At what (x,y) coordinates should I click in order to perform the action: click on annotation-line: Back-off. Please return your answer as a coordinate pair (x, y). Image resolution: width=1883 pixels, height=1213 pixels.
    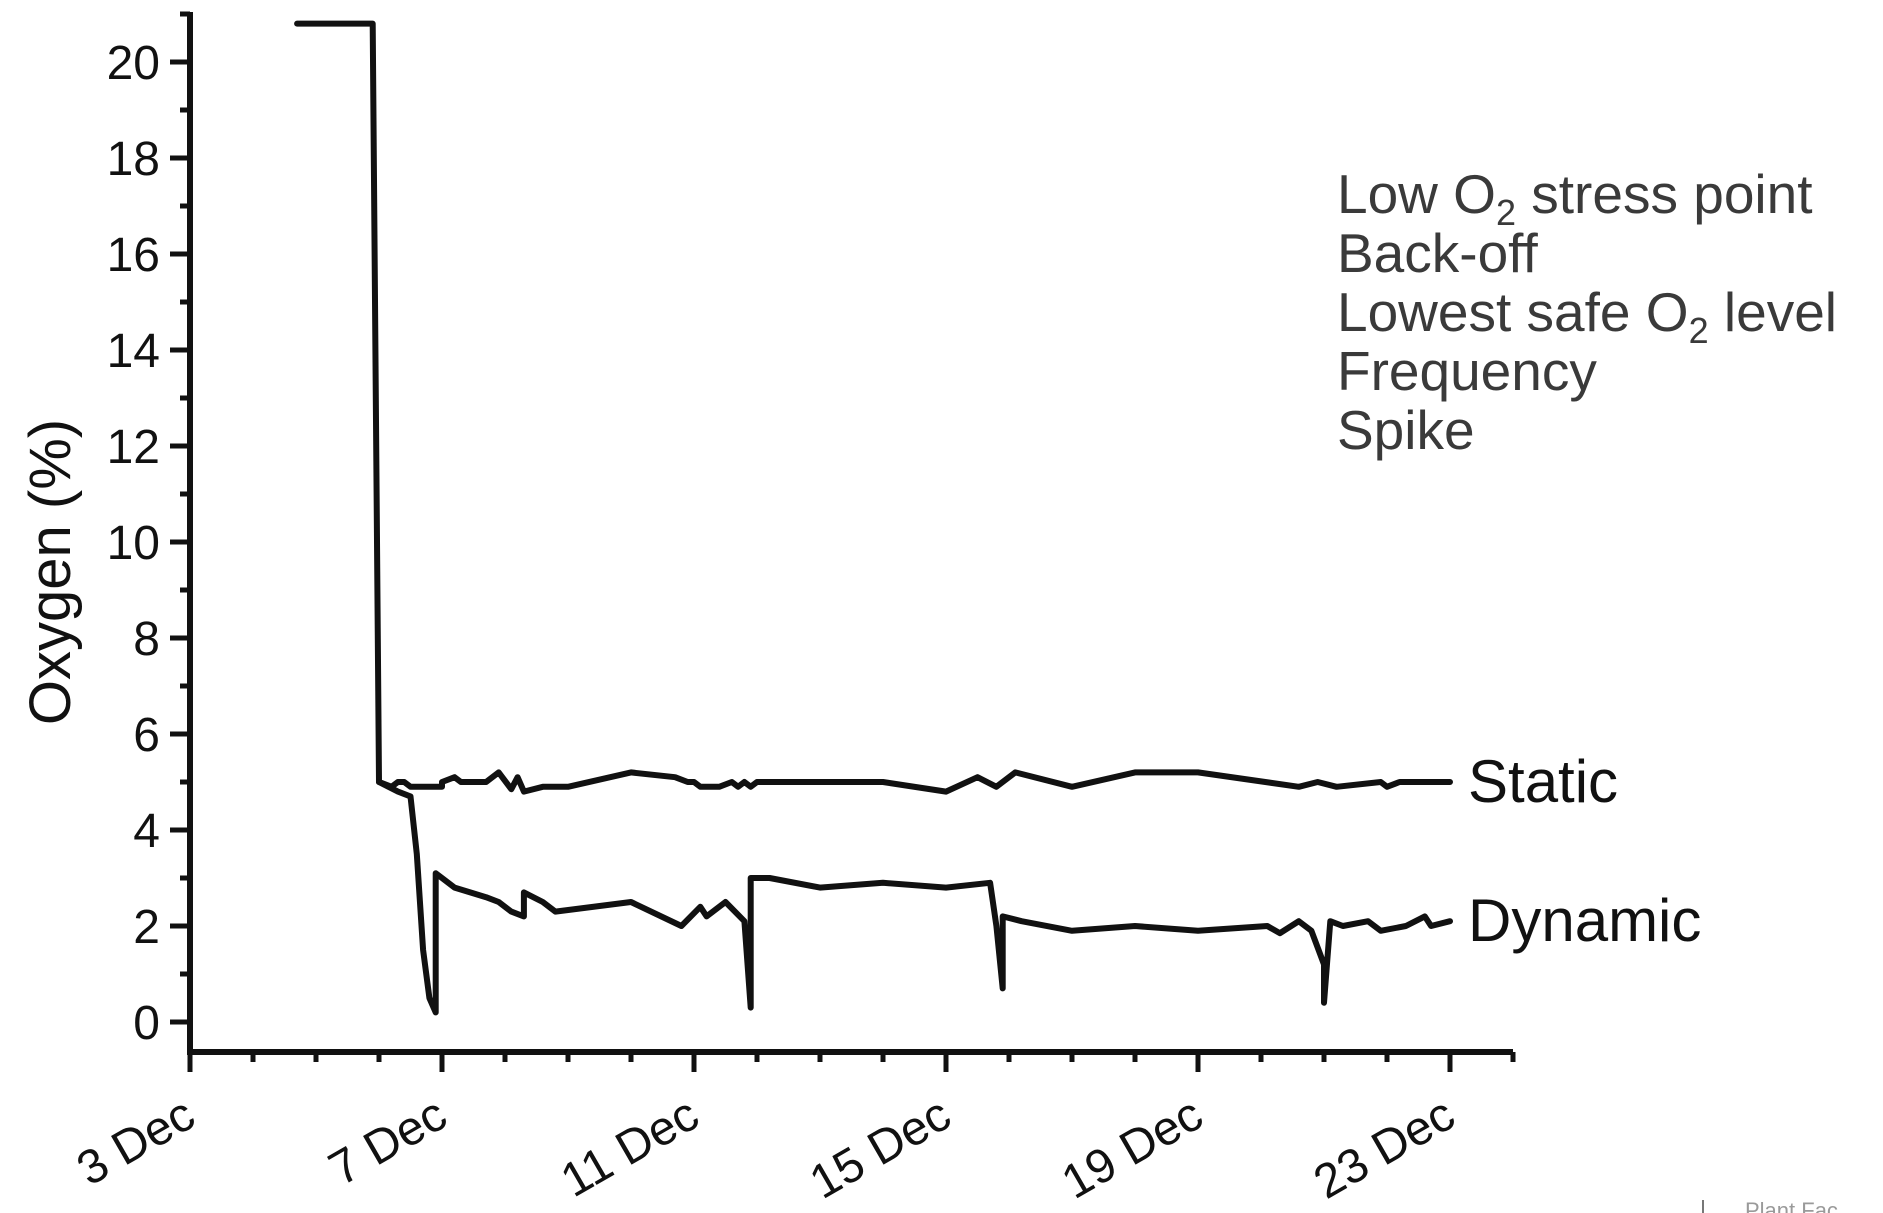
    Looking at the image, I should click on (1437, 253).